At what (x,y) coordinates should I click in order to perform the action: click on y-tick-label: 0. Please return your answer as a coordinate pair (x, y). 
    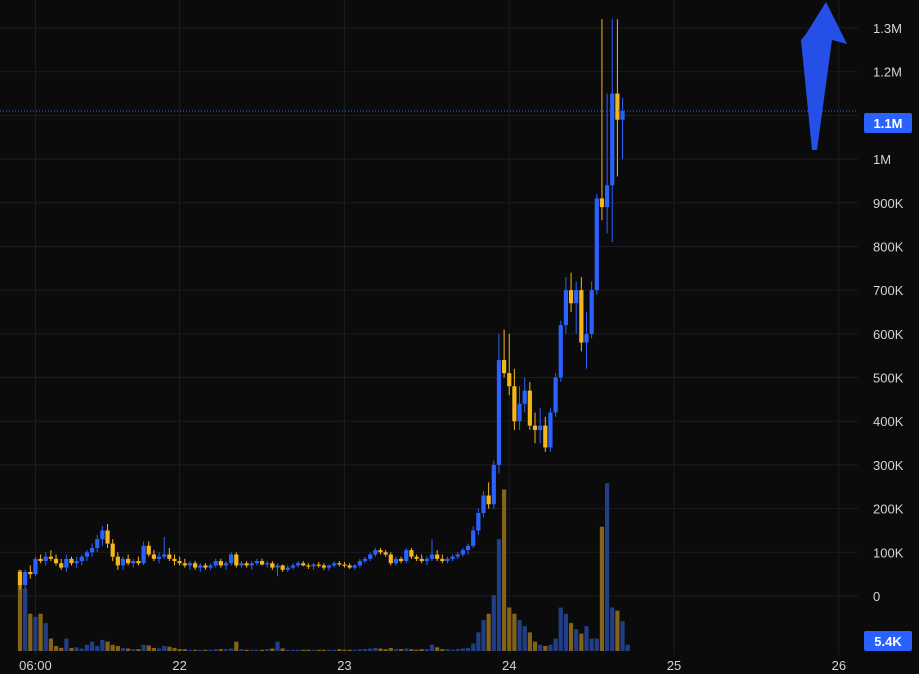
    Looking at the image, I should click on (876, 596).